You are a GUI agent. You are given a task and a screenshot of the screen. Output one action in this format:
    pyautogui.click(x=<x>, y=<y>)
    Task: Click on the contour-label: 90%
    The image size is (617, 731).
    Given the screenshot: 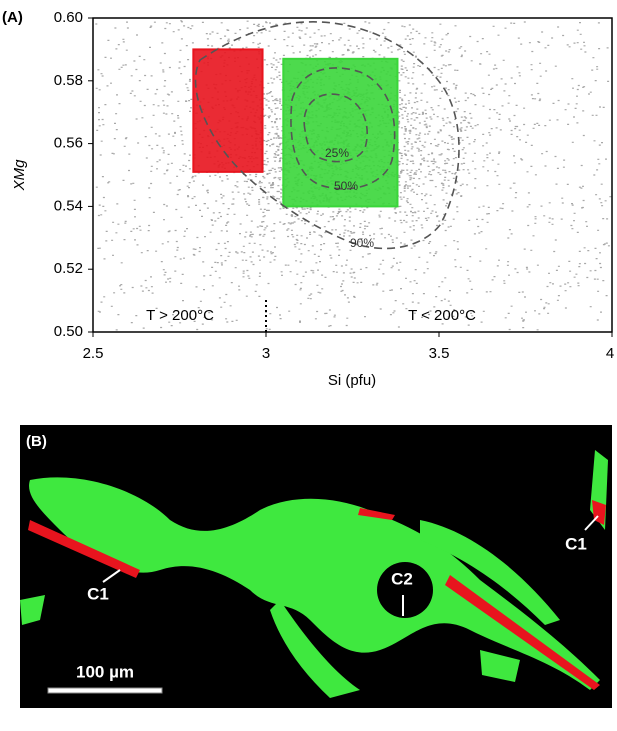 What is the action you would take?
    pyautogui.click(x=362, y=243)
    